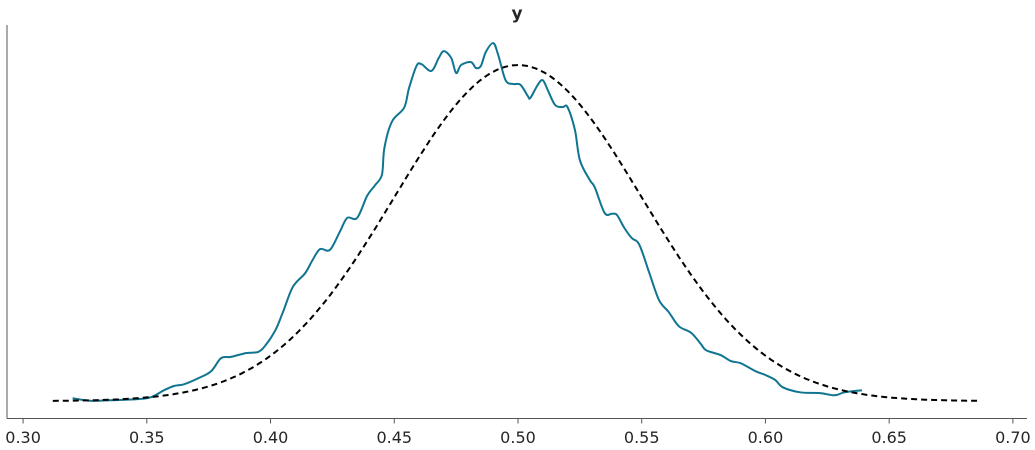  I want to click on x-tick-label: 0.35, so click(147, 437).